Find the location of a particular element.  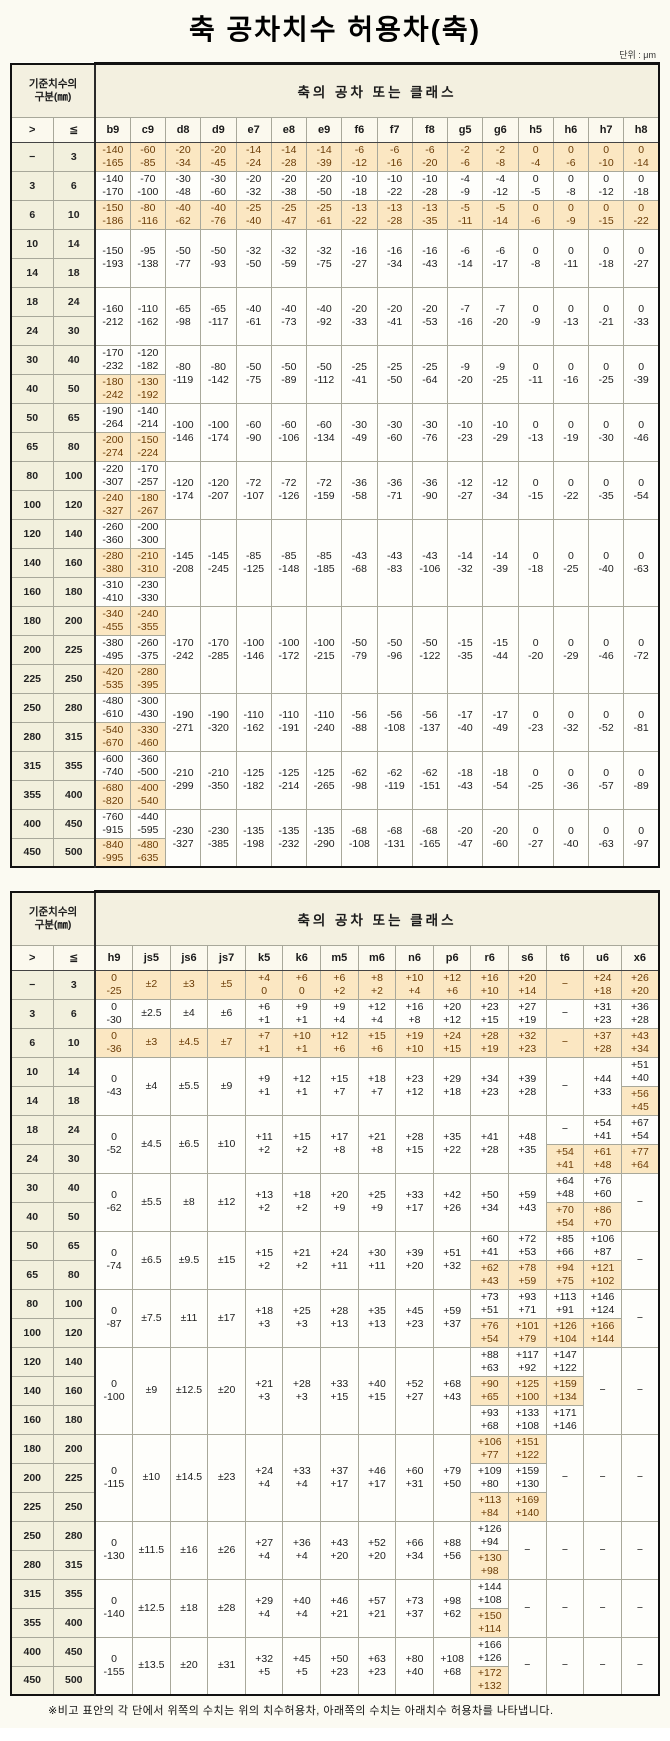

tolerance-cell: 0 -36 is located at coordinates (571, 780).